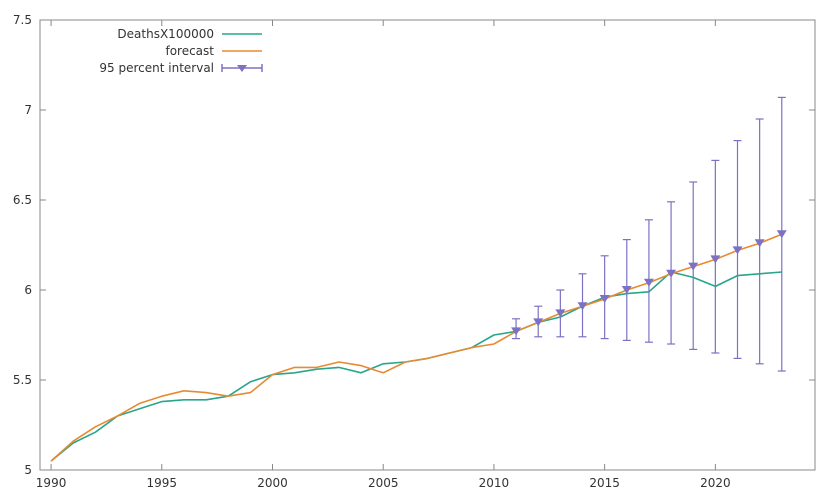 Image resolution: width=825 pixels, height=499 pixels. What do you see at coordinates (604, 483) in the screenshot?
I see `x-tick-label: 2015` at bounding box center [604, 483].